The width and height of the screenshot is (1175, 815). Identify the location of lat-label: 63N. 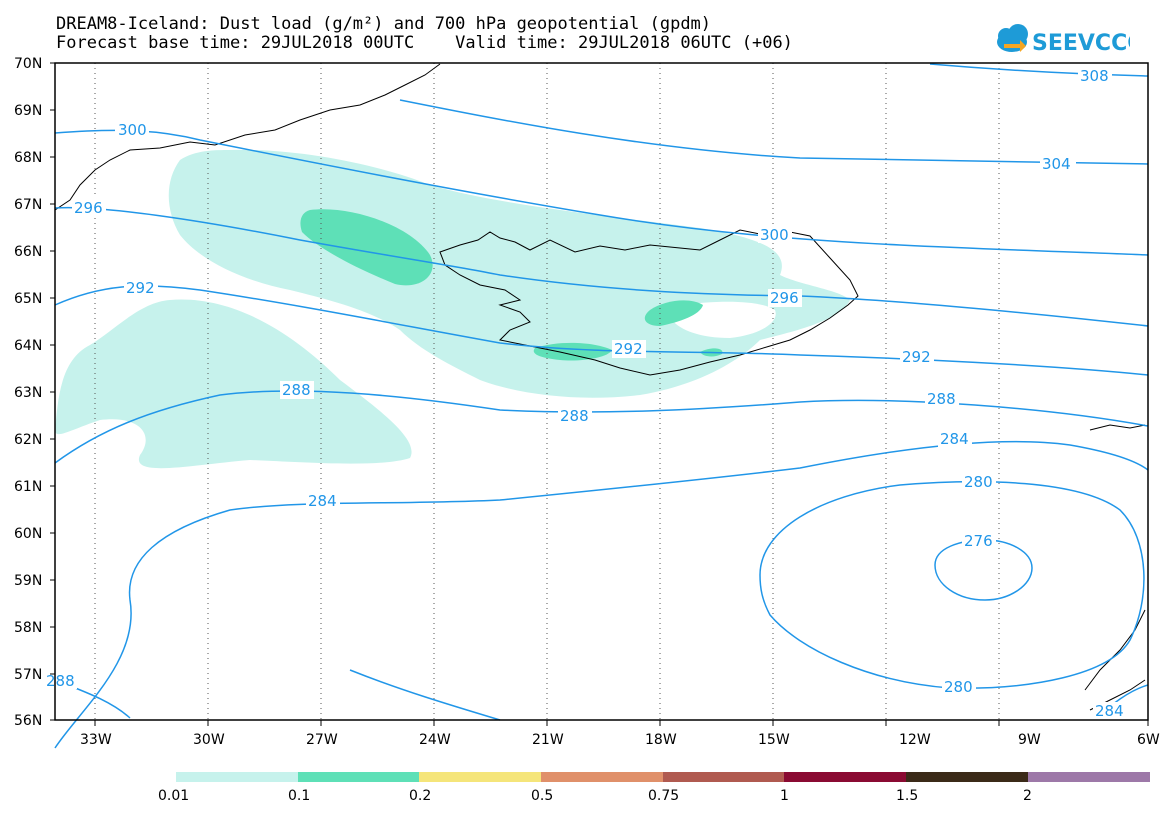
(28, 393).